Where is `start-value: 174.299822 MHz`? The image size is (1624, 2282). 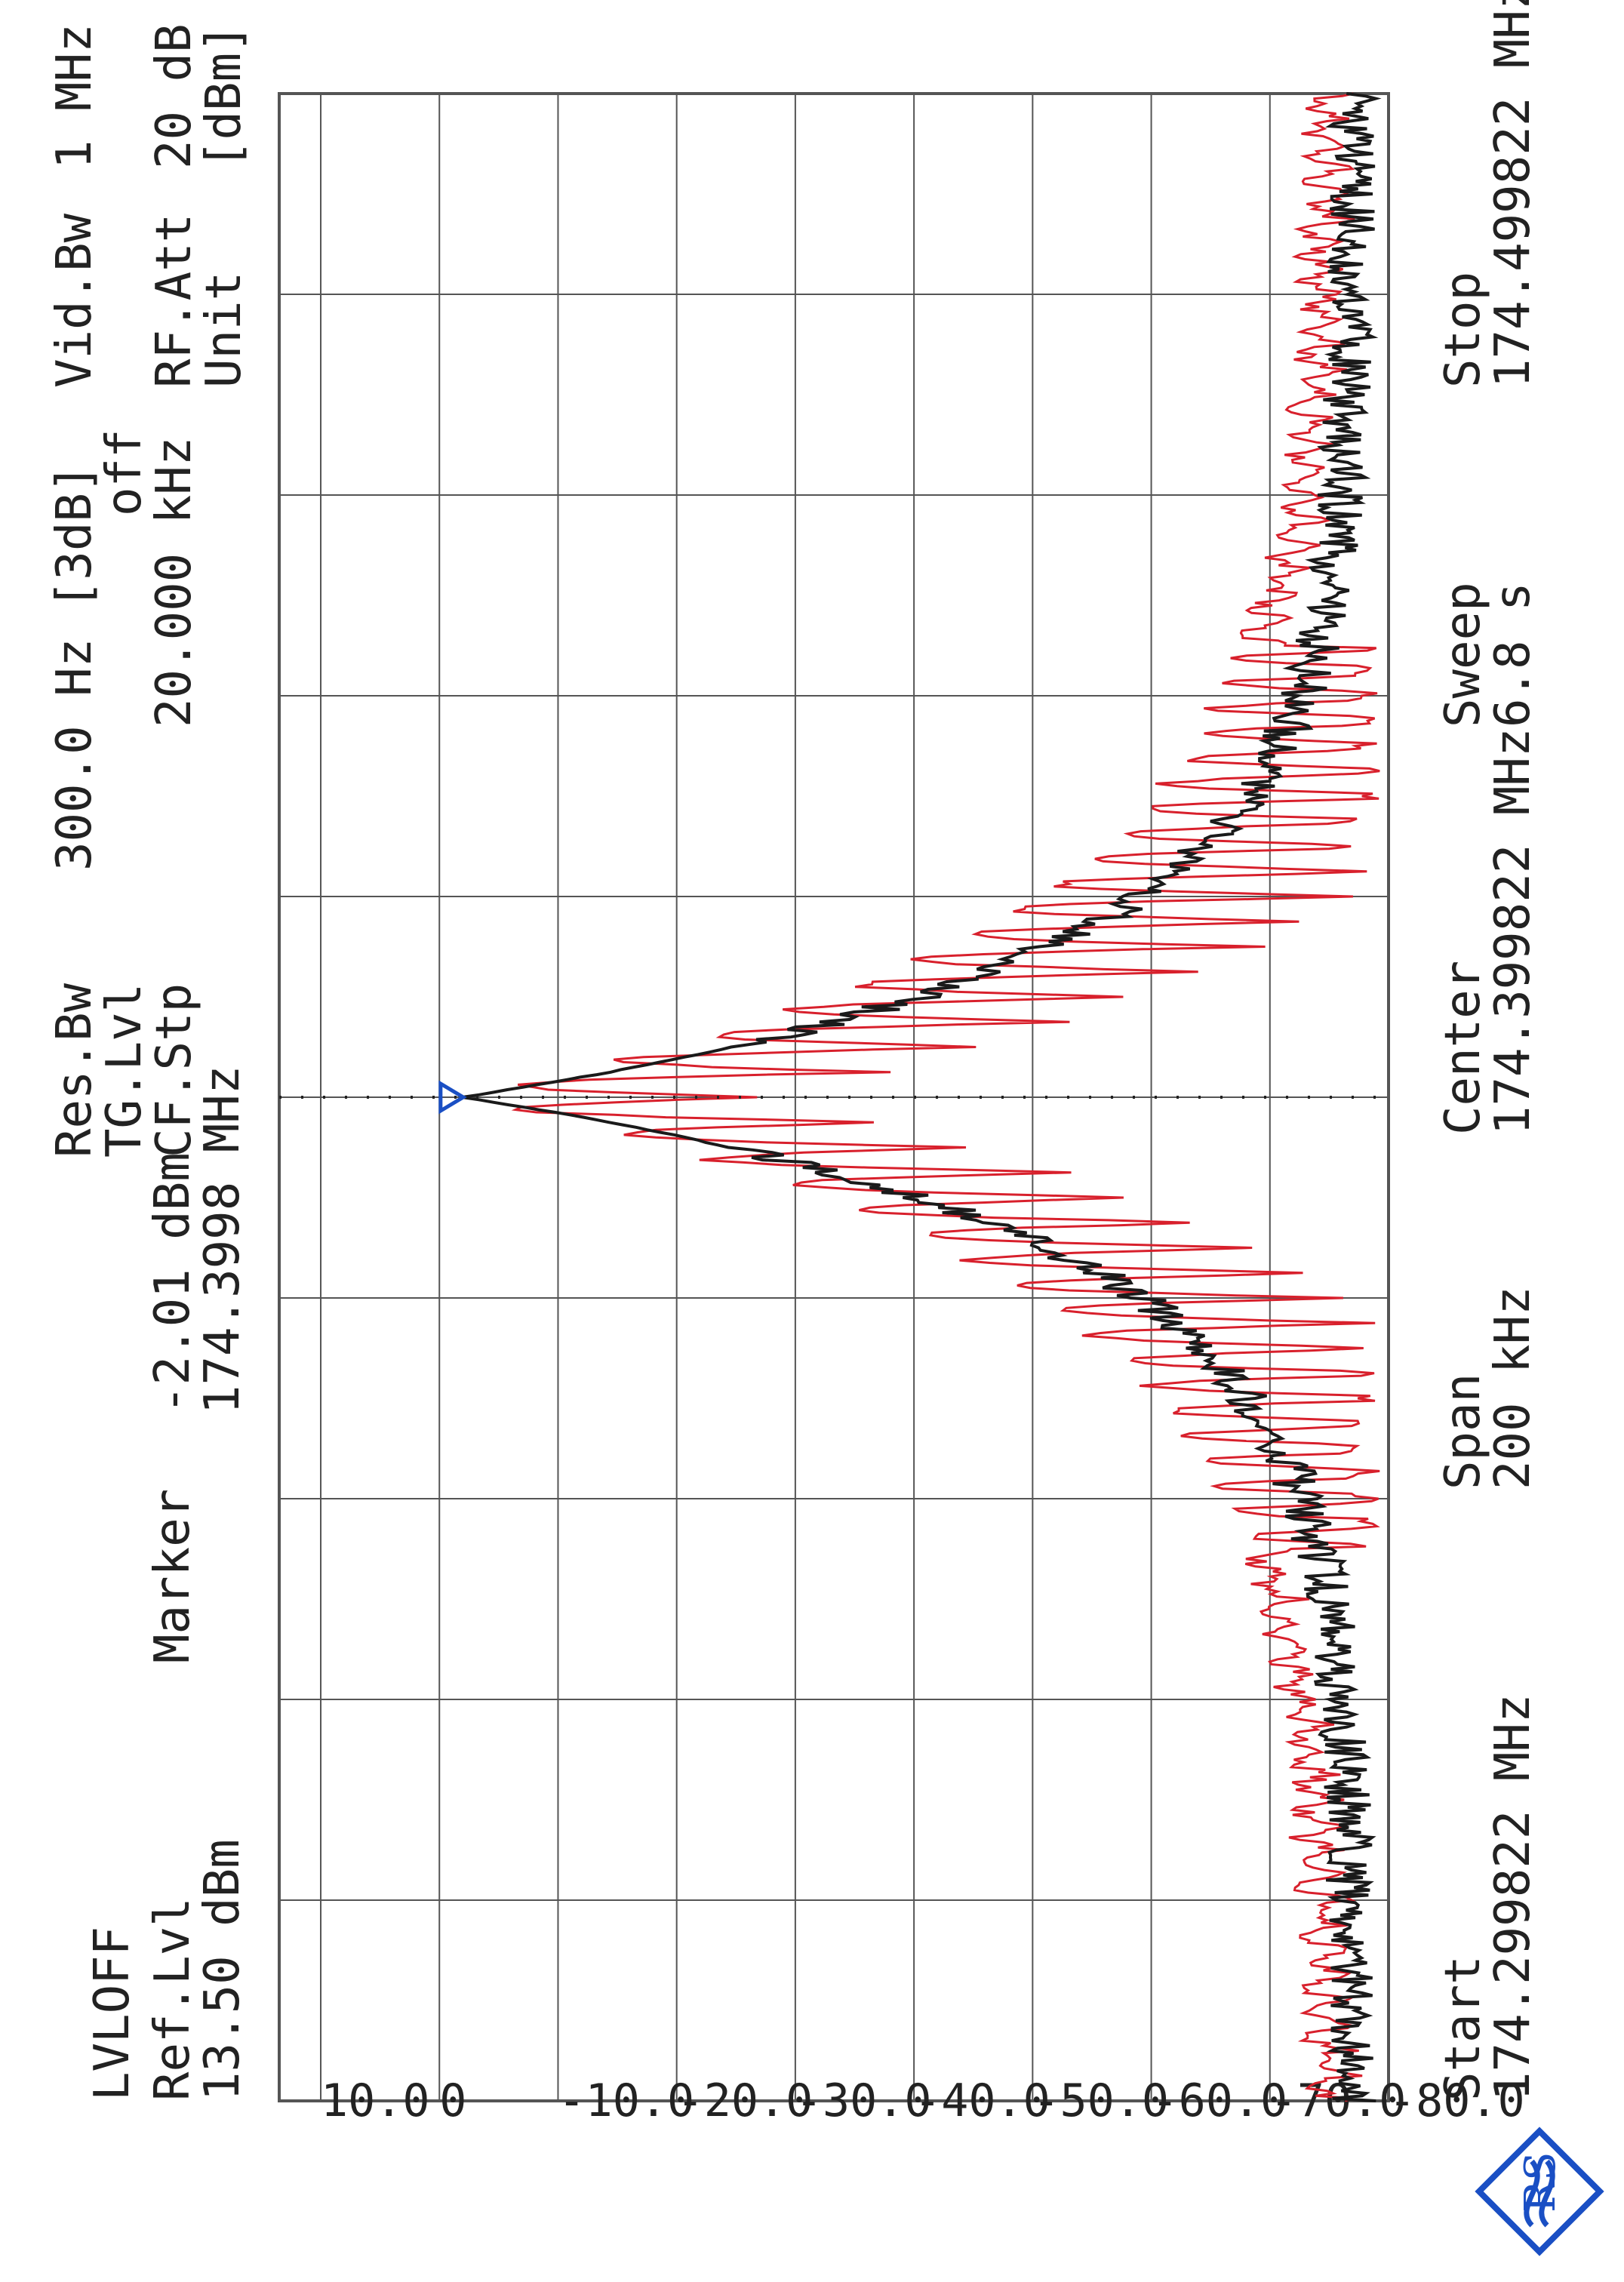
start-value: 174.299822 MHz is located at coordinates (1513, 1897).